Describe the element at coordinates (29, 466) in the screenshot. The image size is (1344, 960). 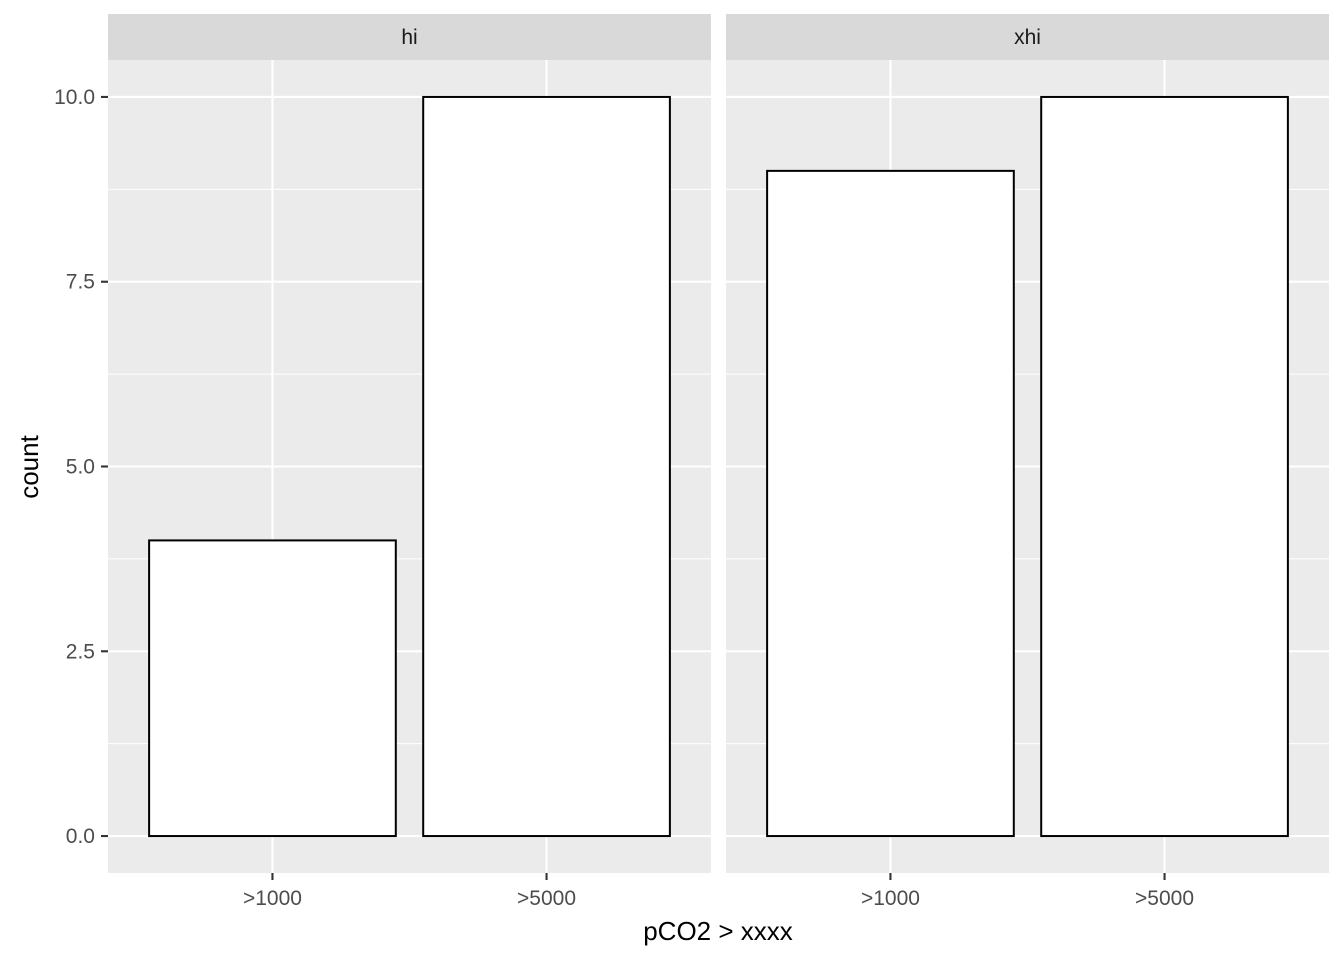
I see `y-axis-title: count` at that location.